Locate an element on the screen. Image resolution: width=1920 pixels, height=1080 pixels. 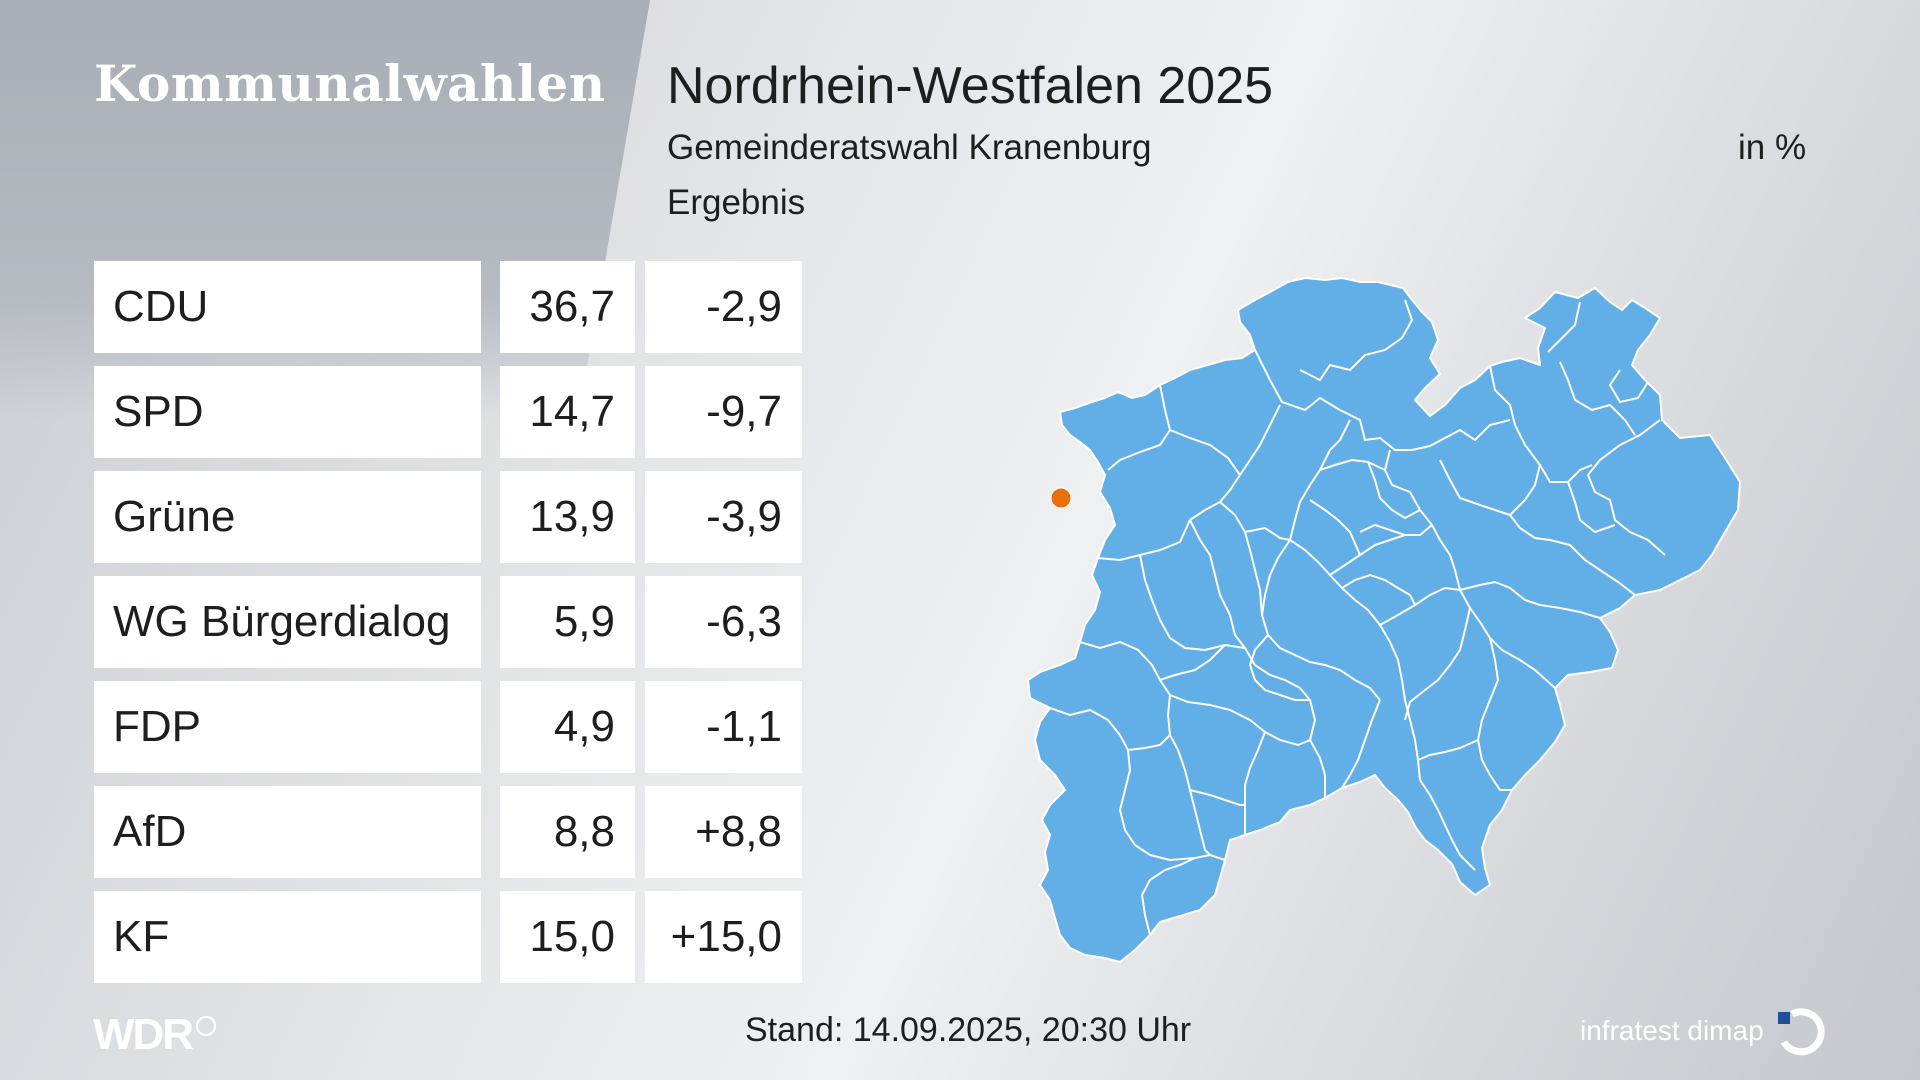
party-value: 13,9 is located at coordinates (567, 517).